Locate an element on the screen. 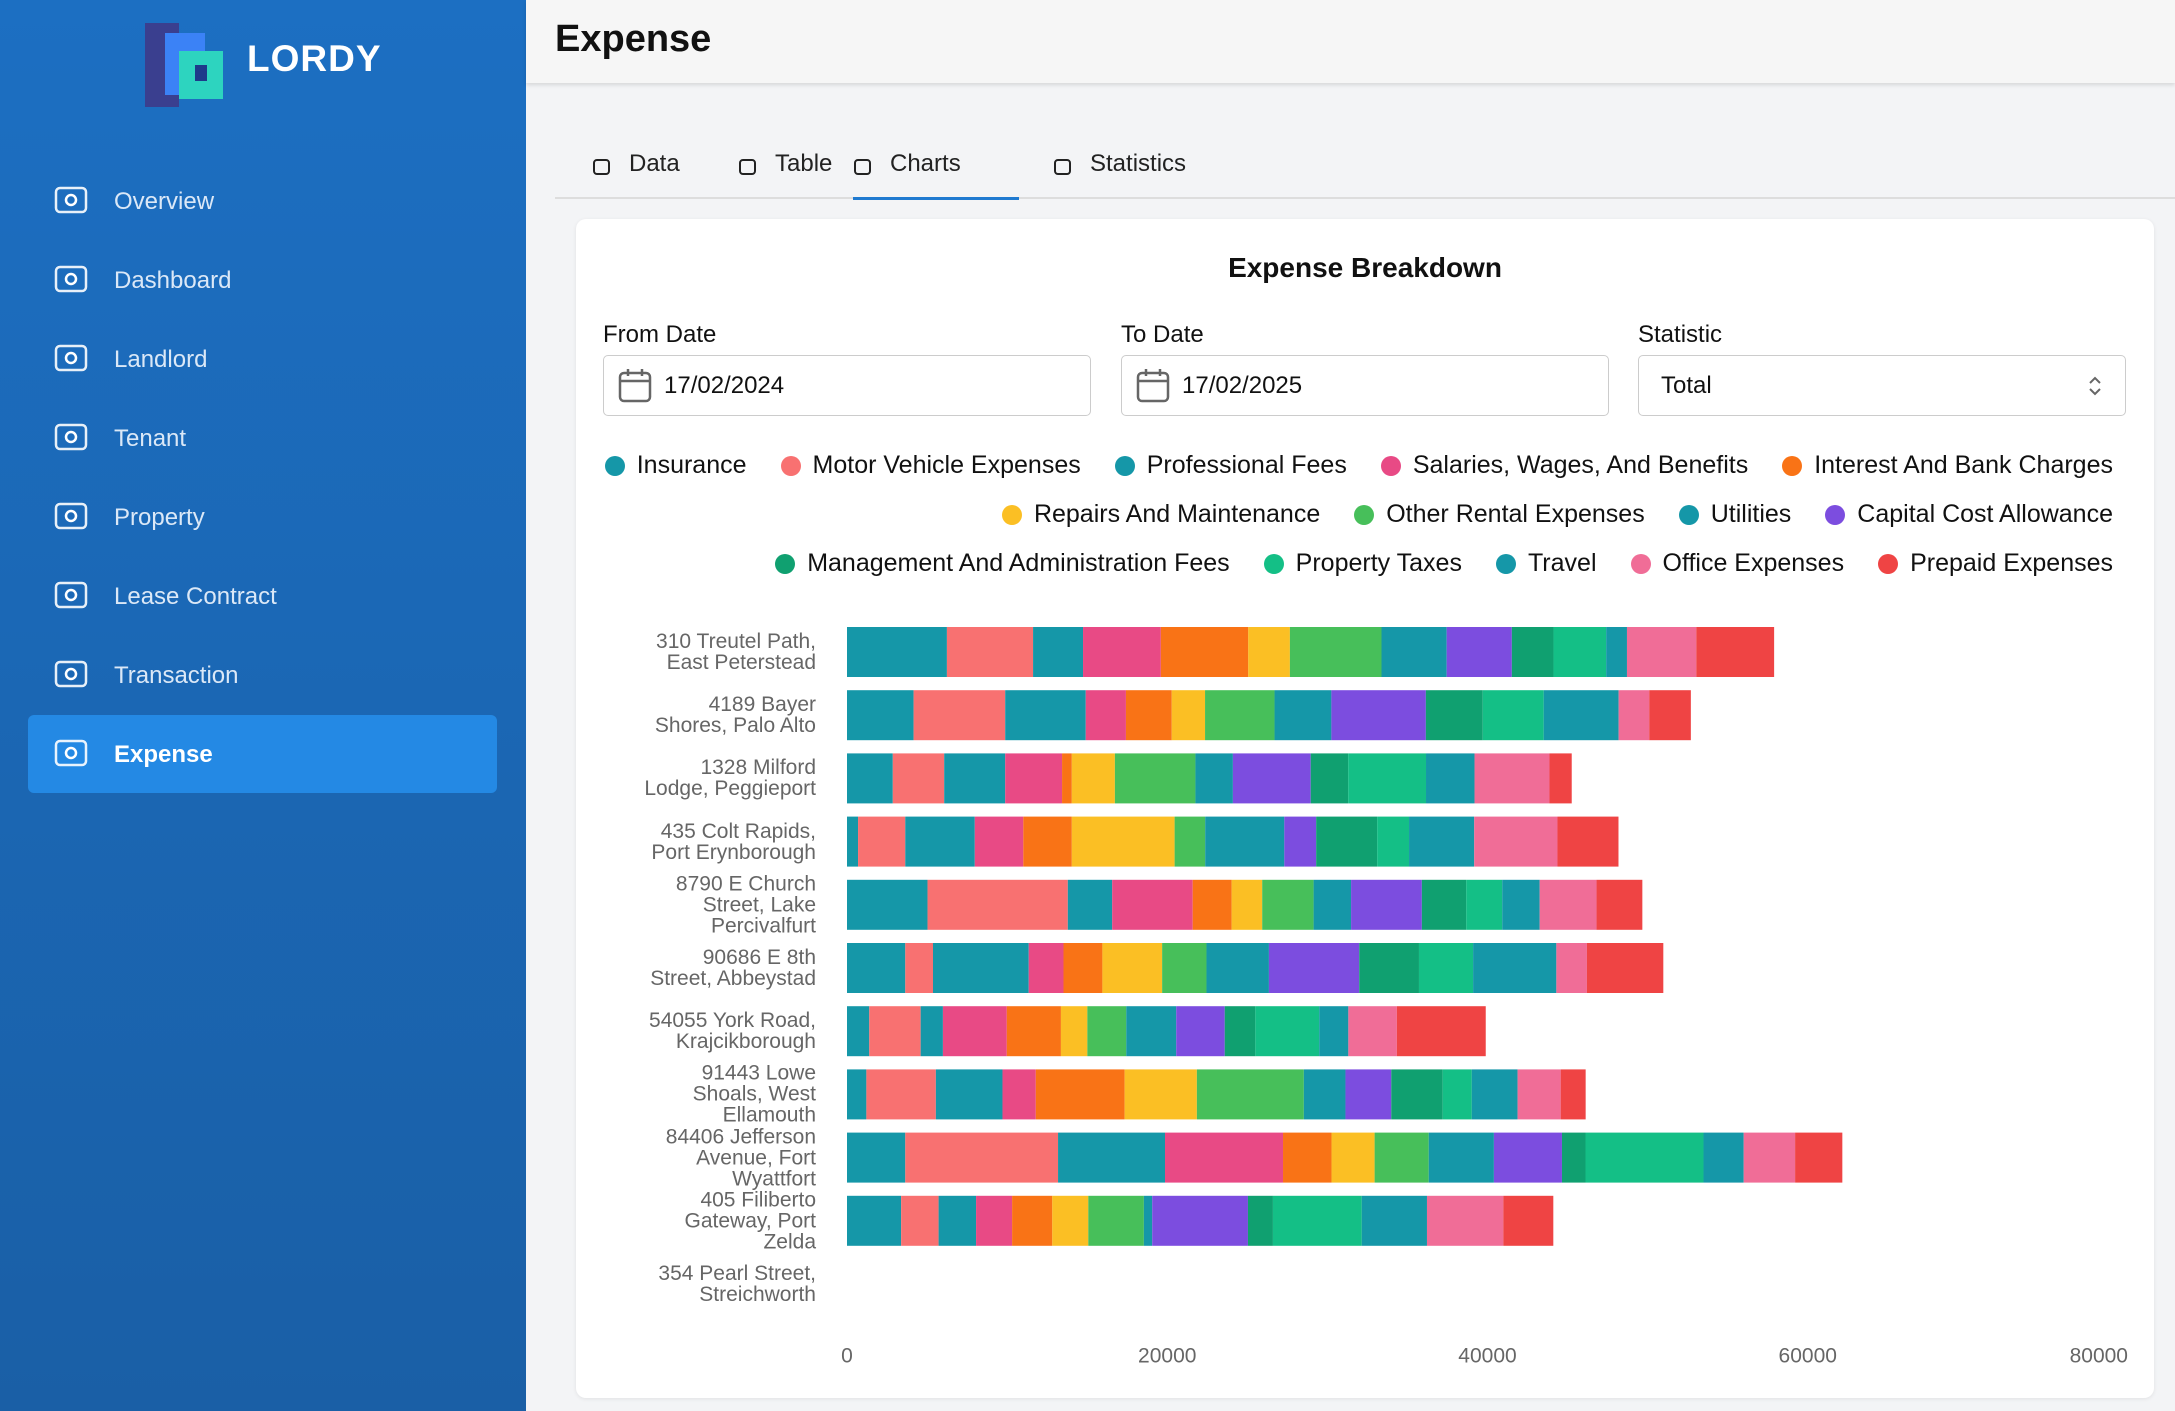 The width and height of the screenshot is (2175, 1411). legend-item: Repairs And Maintenance is located at coordinates (1161, 514).